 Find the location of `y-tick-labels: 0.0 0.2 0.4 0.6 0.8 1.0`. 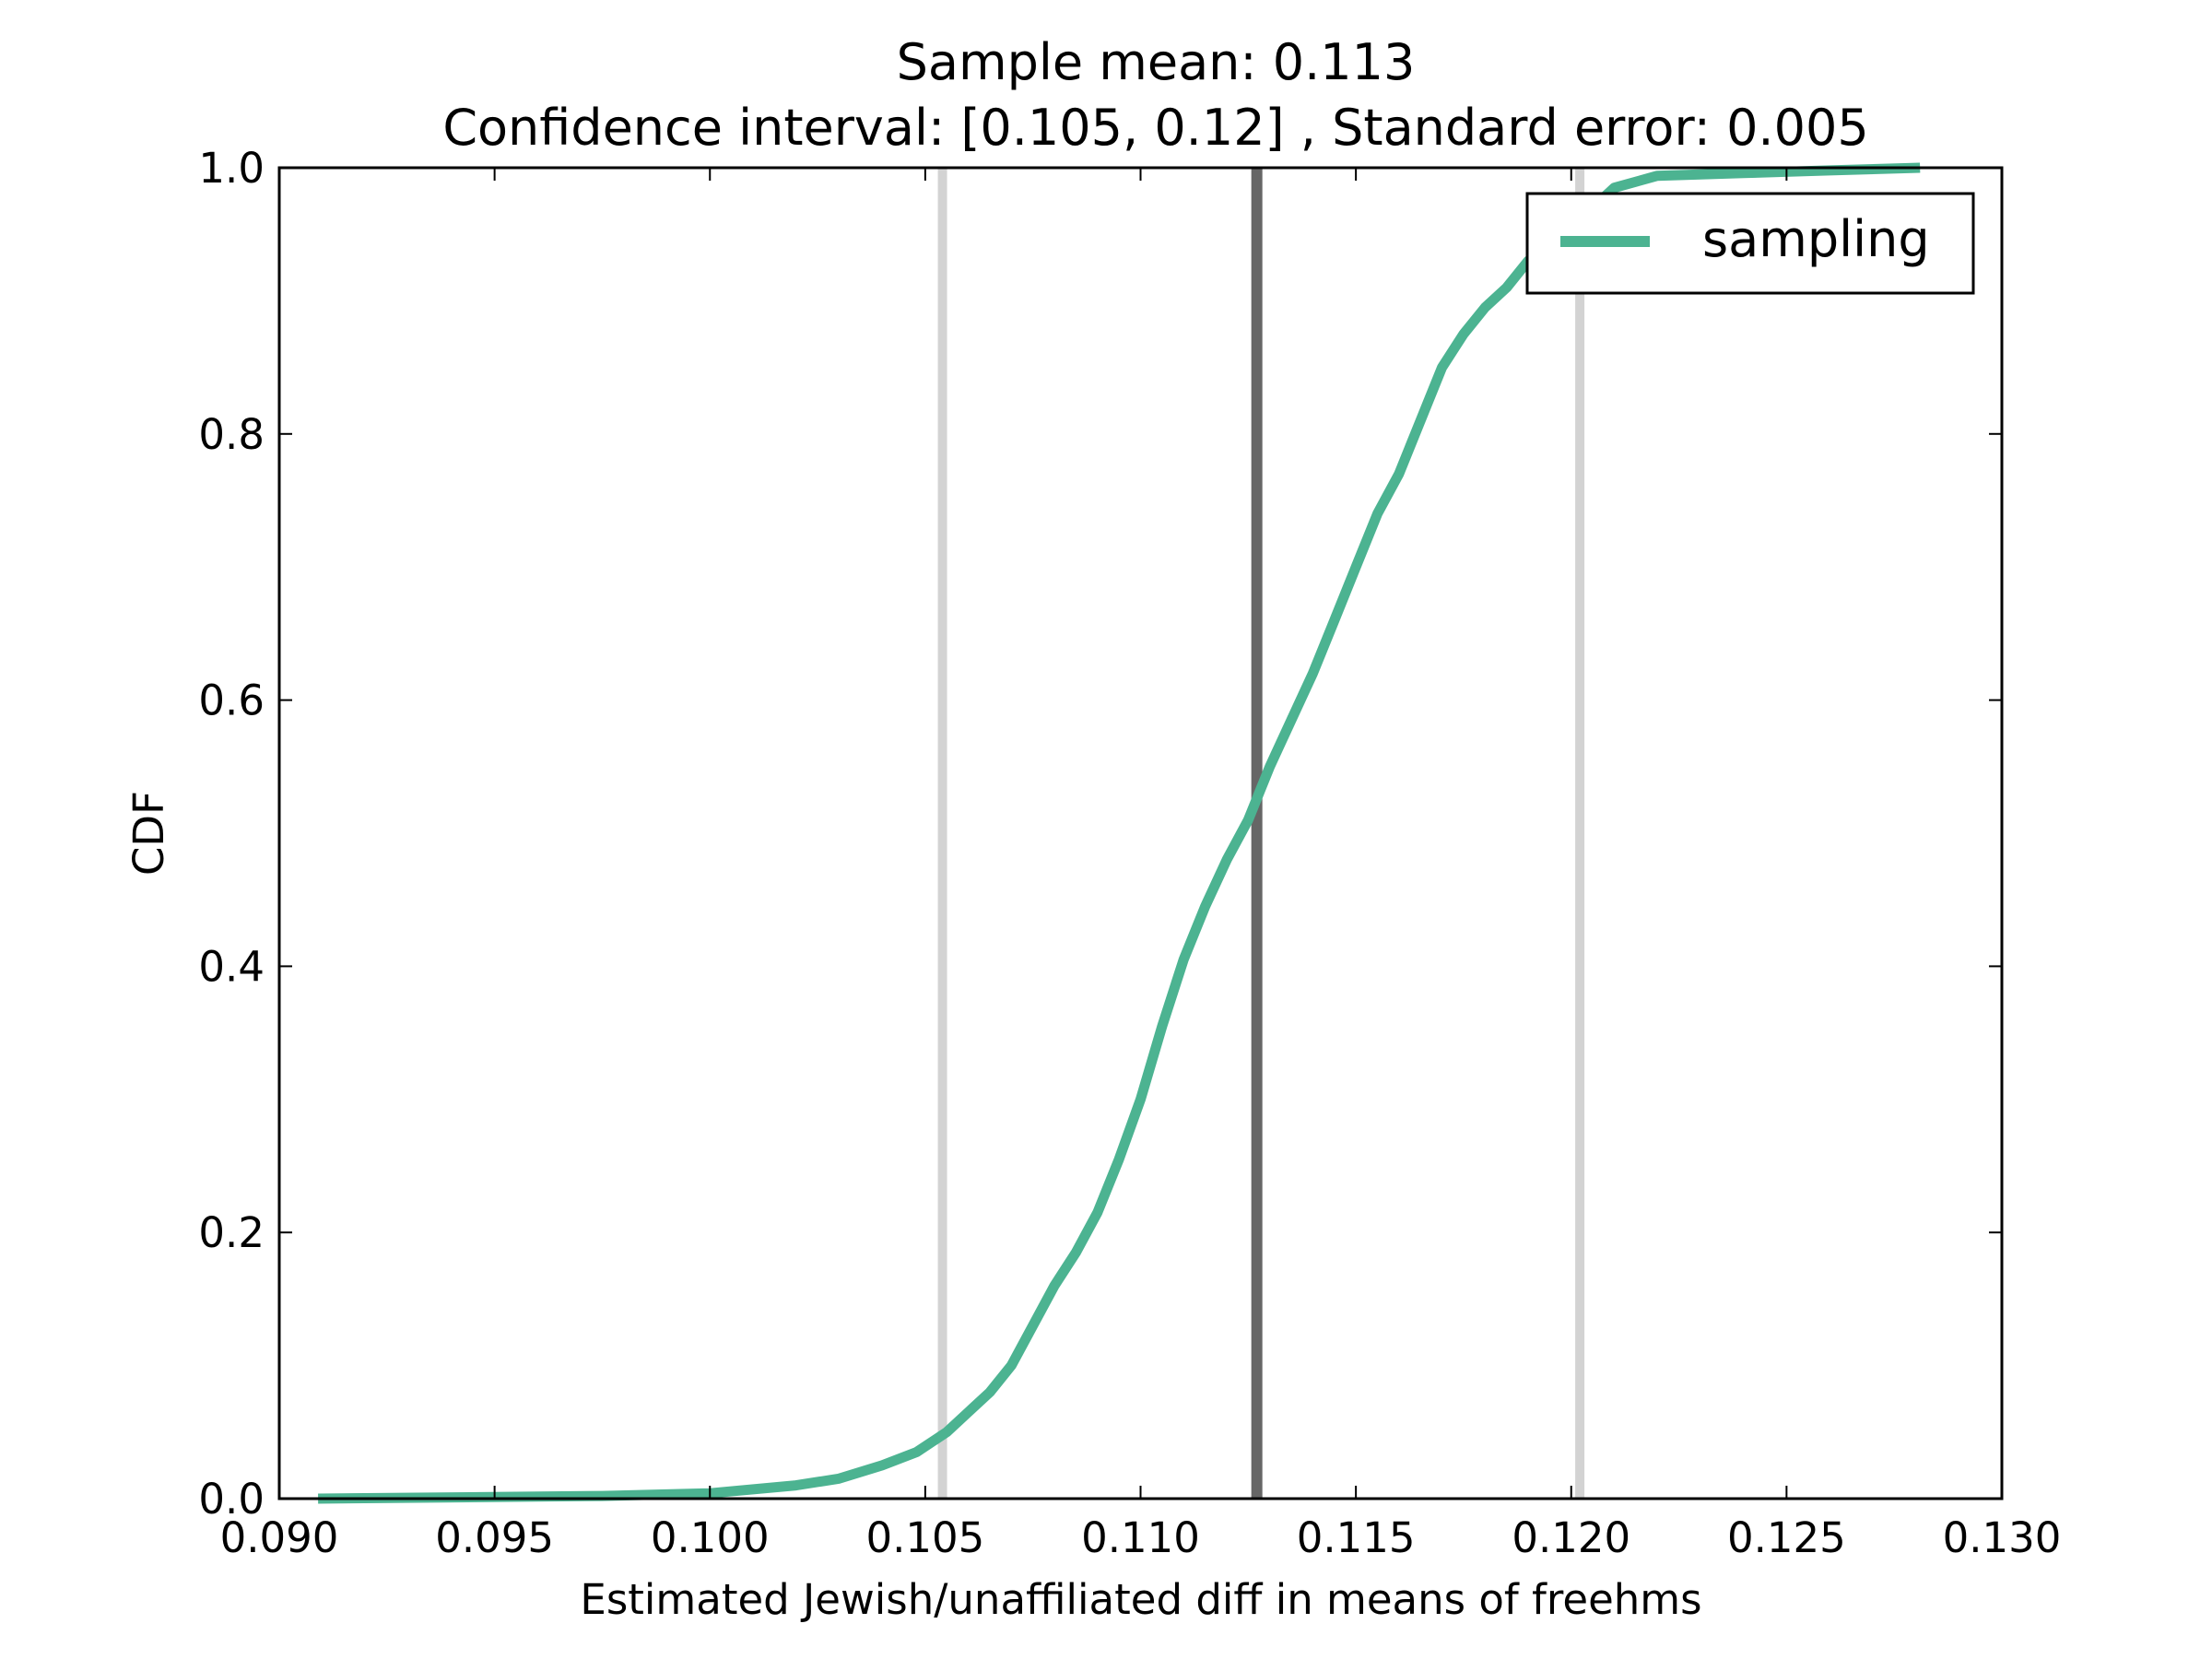

y-tick-labels: 0.0 0.2 0.4 0.6 0.8 1.0 is located at coordinates (231, 834).